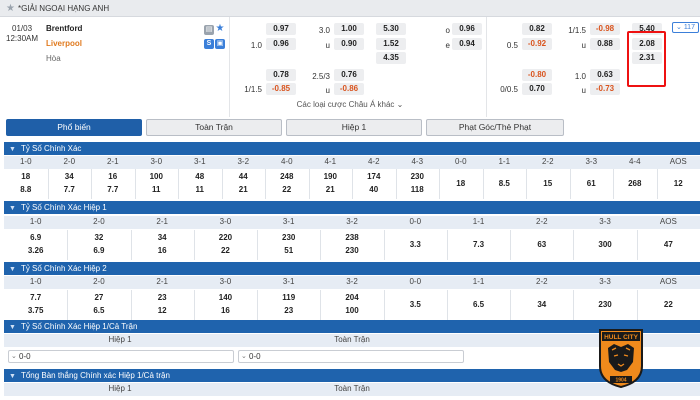 The height and width of the screenshot is (400, 700). What do you see at coordinates (537, 89) in the screenshot?
I see `alt-h1-hdp-away: 0.70` at bounding box center [537, 89].